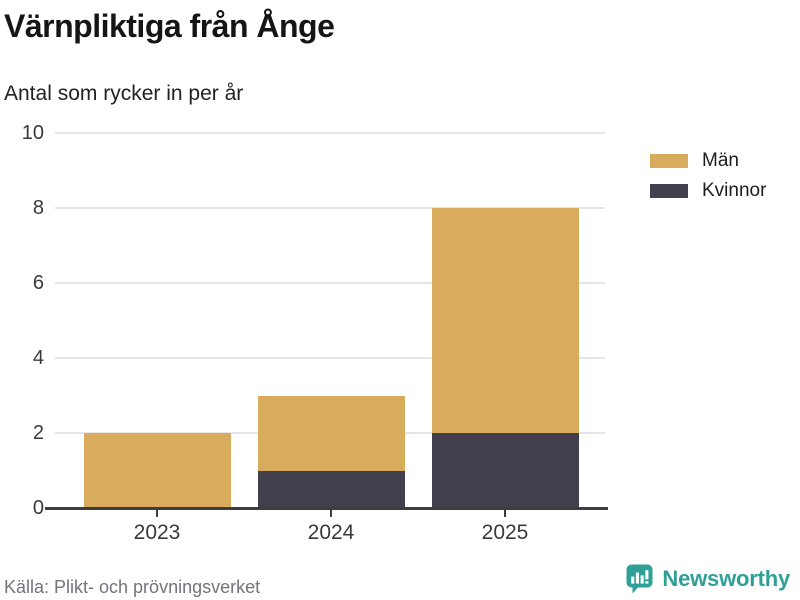  What do you see at coordinates (38, 433) in the screenshot?
I see `y-tick-label: 2` at bounding box center [38, 433].